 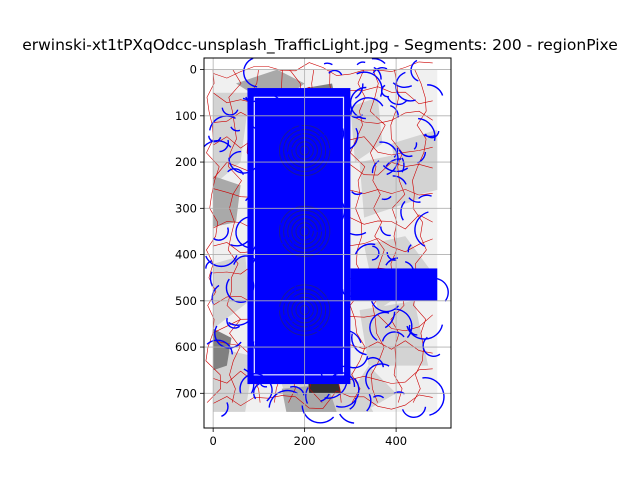 I want to click on housing-rim, so click(x=299, y=236).